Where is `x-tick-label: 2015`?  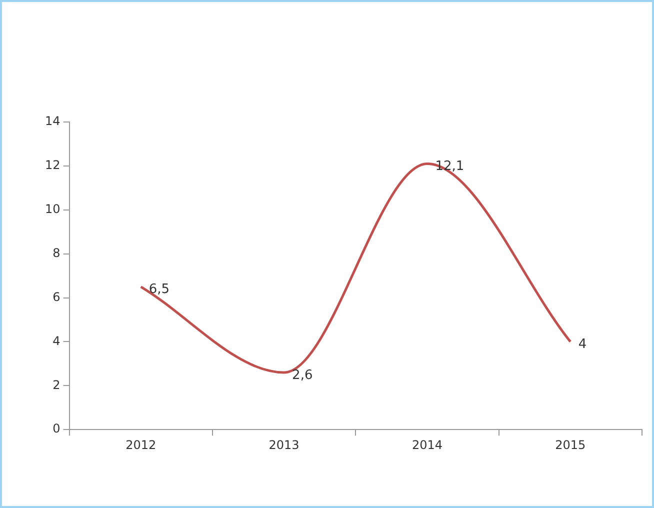 x-tick-label: 2015 is located at coordinates (570, 445).